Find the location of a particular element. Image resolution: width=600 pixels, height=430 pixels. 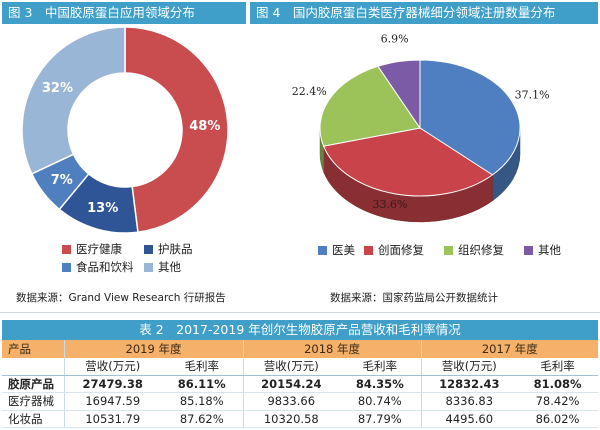

cell-revenue: 9833.66 is located at coordinates (291, 401).